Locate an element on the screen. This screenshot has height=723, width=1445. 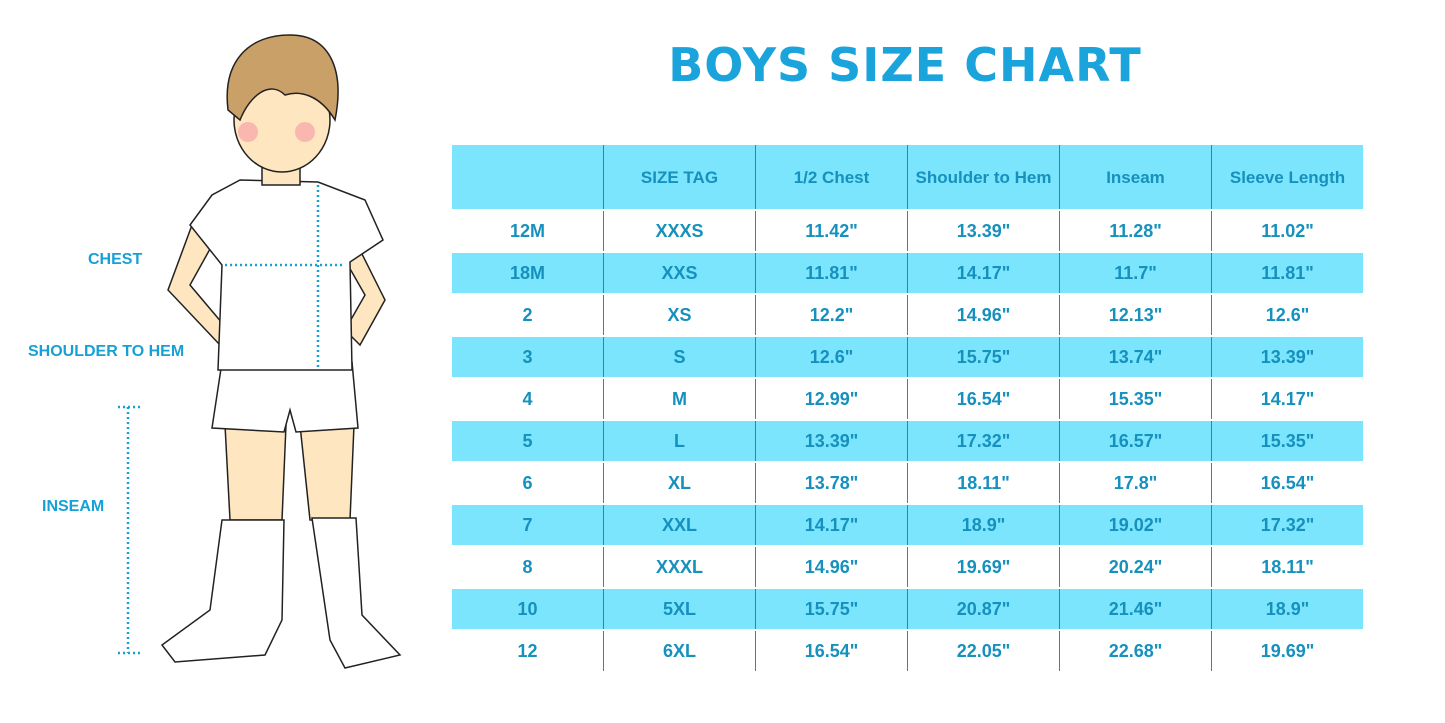
table-cell: 18M is located at coordinates (528, 272).